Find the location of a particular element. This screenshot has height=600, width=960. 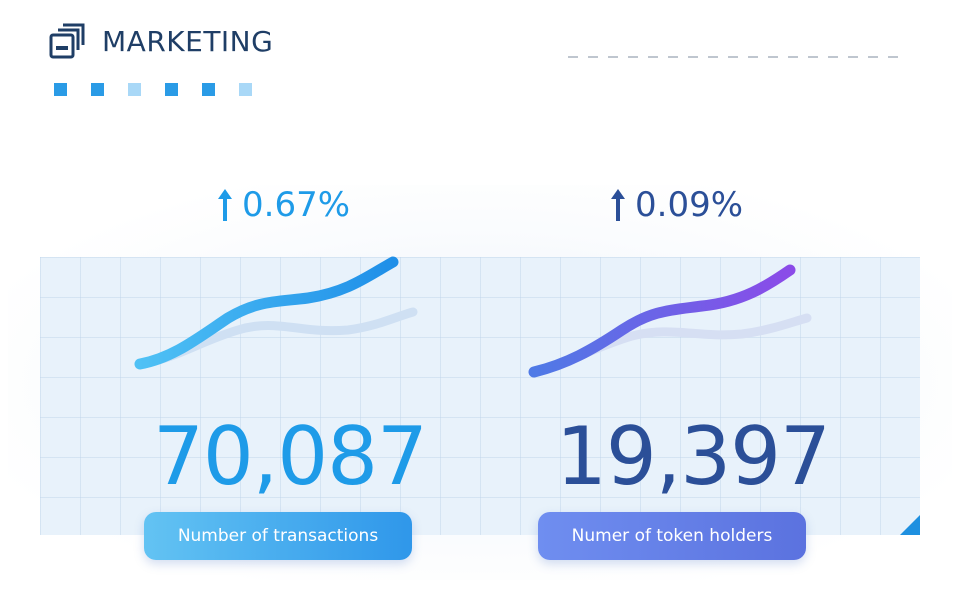

decorative-squares is located at coordinates (165, 89).